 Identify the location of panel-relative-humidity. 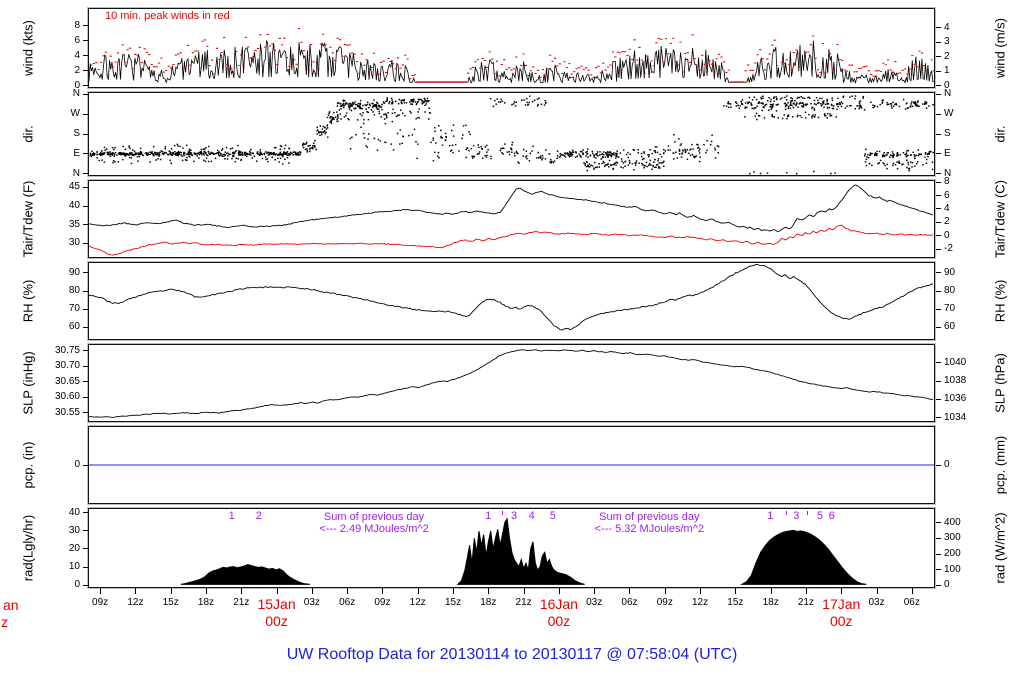
(511, 301).